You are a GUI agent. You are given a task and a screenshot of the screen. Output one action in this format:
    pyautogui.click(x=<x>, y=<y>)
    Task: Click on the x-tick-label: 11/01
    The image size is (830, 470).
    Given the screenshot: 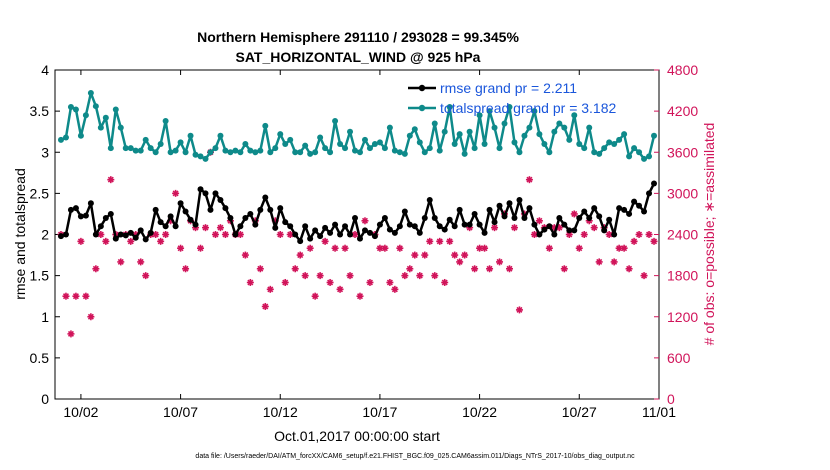 What is the action you would take?
    pyautogui.click(x=659, y=412)
    